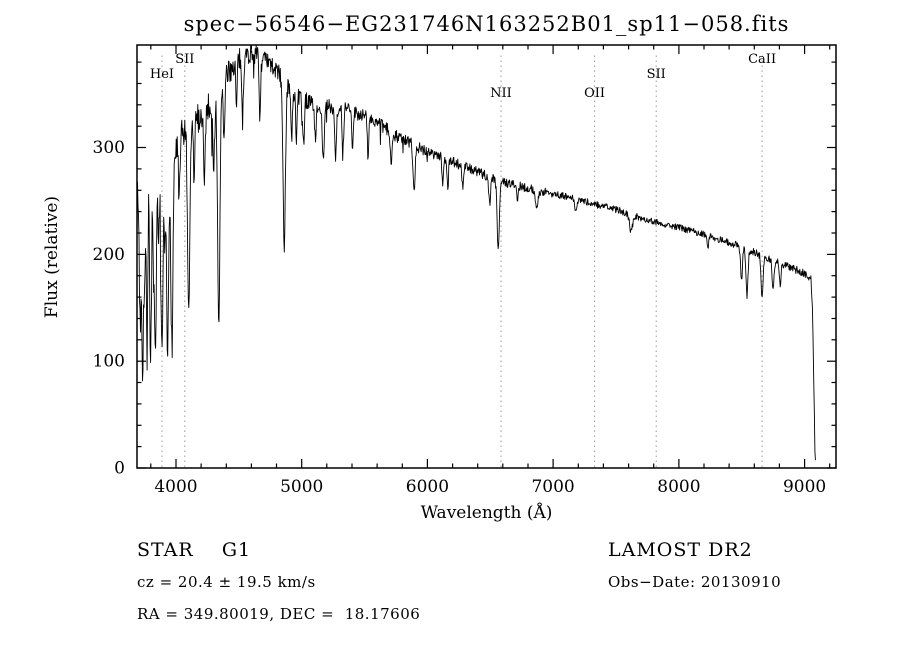 The width and height of the screenshot is (900, 650). Describe the element at coordinates (194, 550) in the screenshot. I see `object-class-label: STAR G1` at that location.